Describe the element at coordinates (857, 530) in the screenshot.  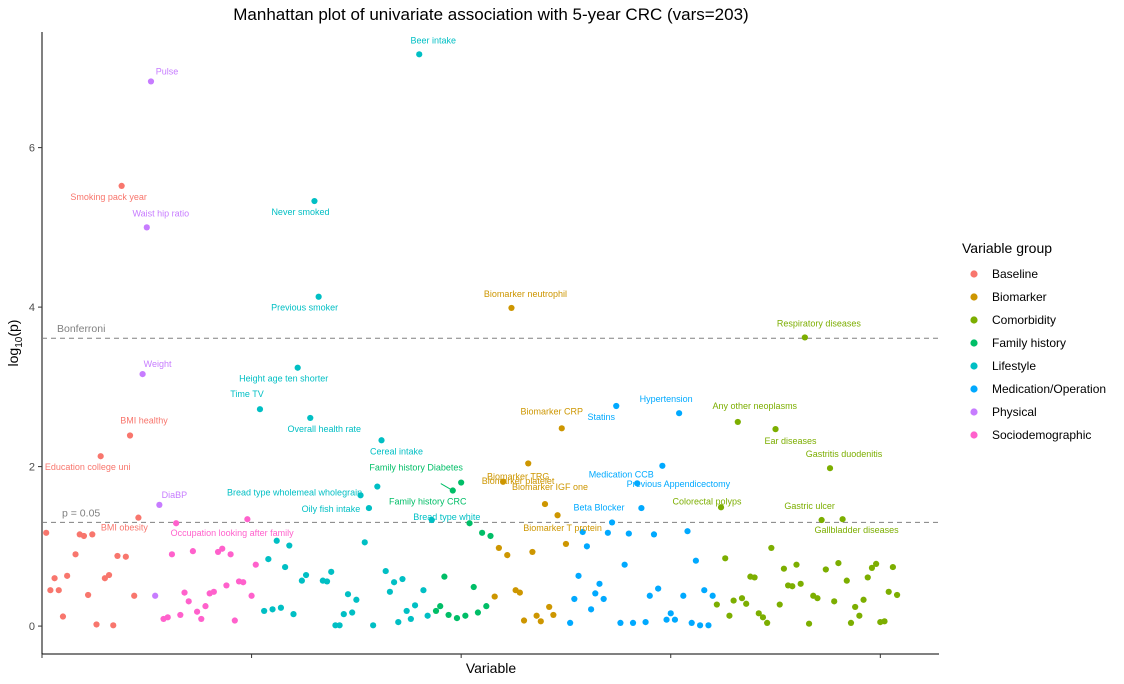
I see `point-label: Gallbladder diseases` at that location.